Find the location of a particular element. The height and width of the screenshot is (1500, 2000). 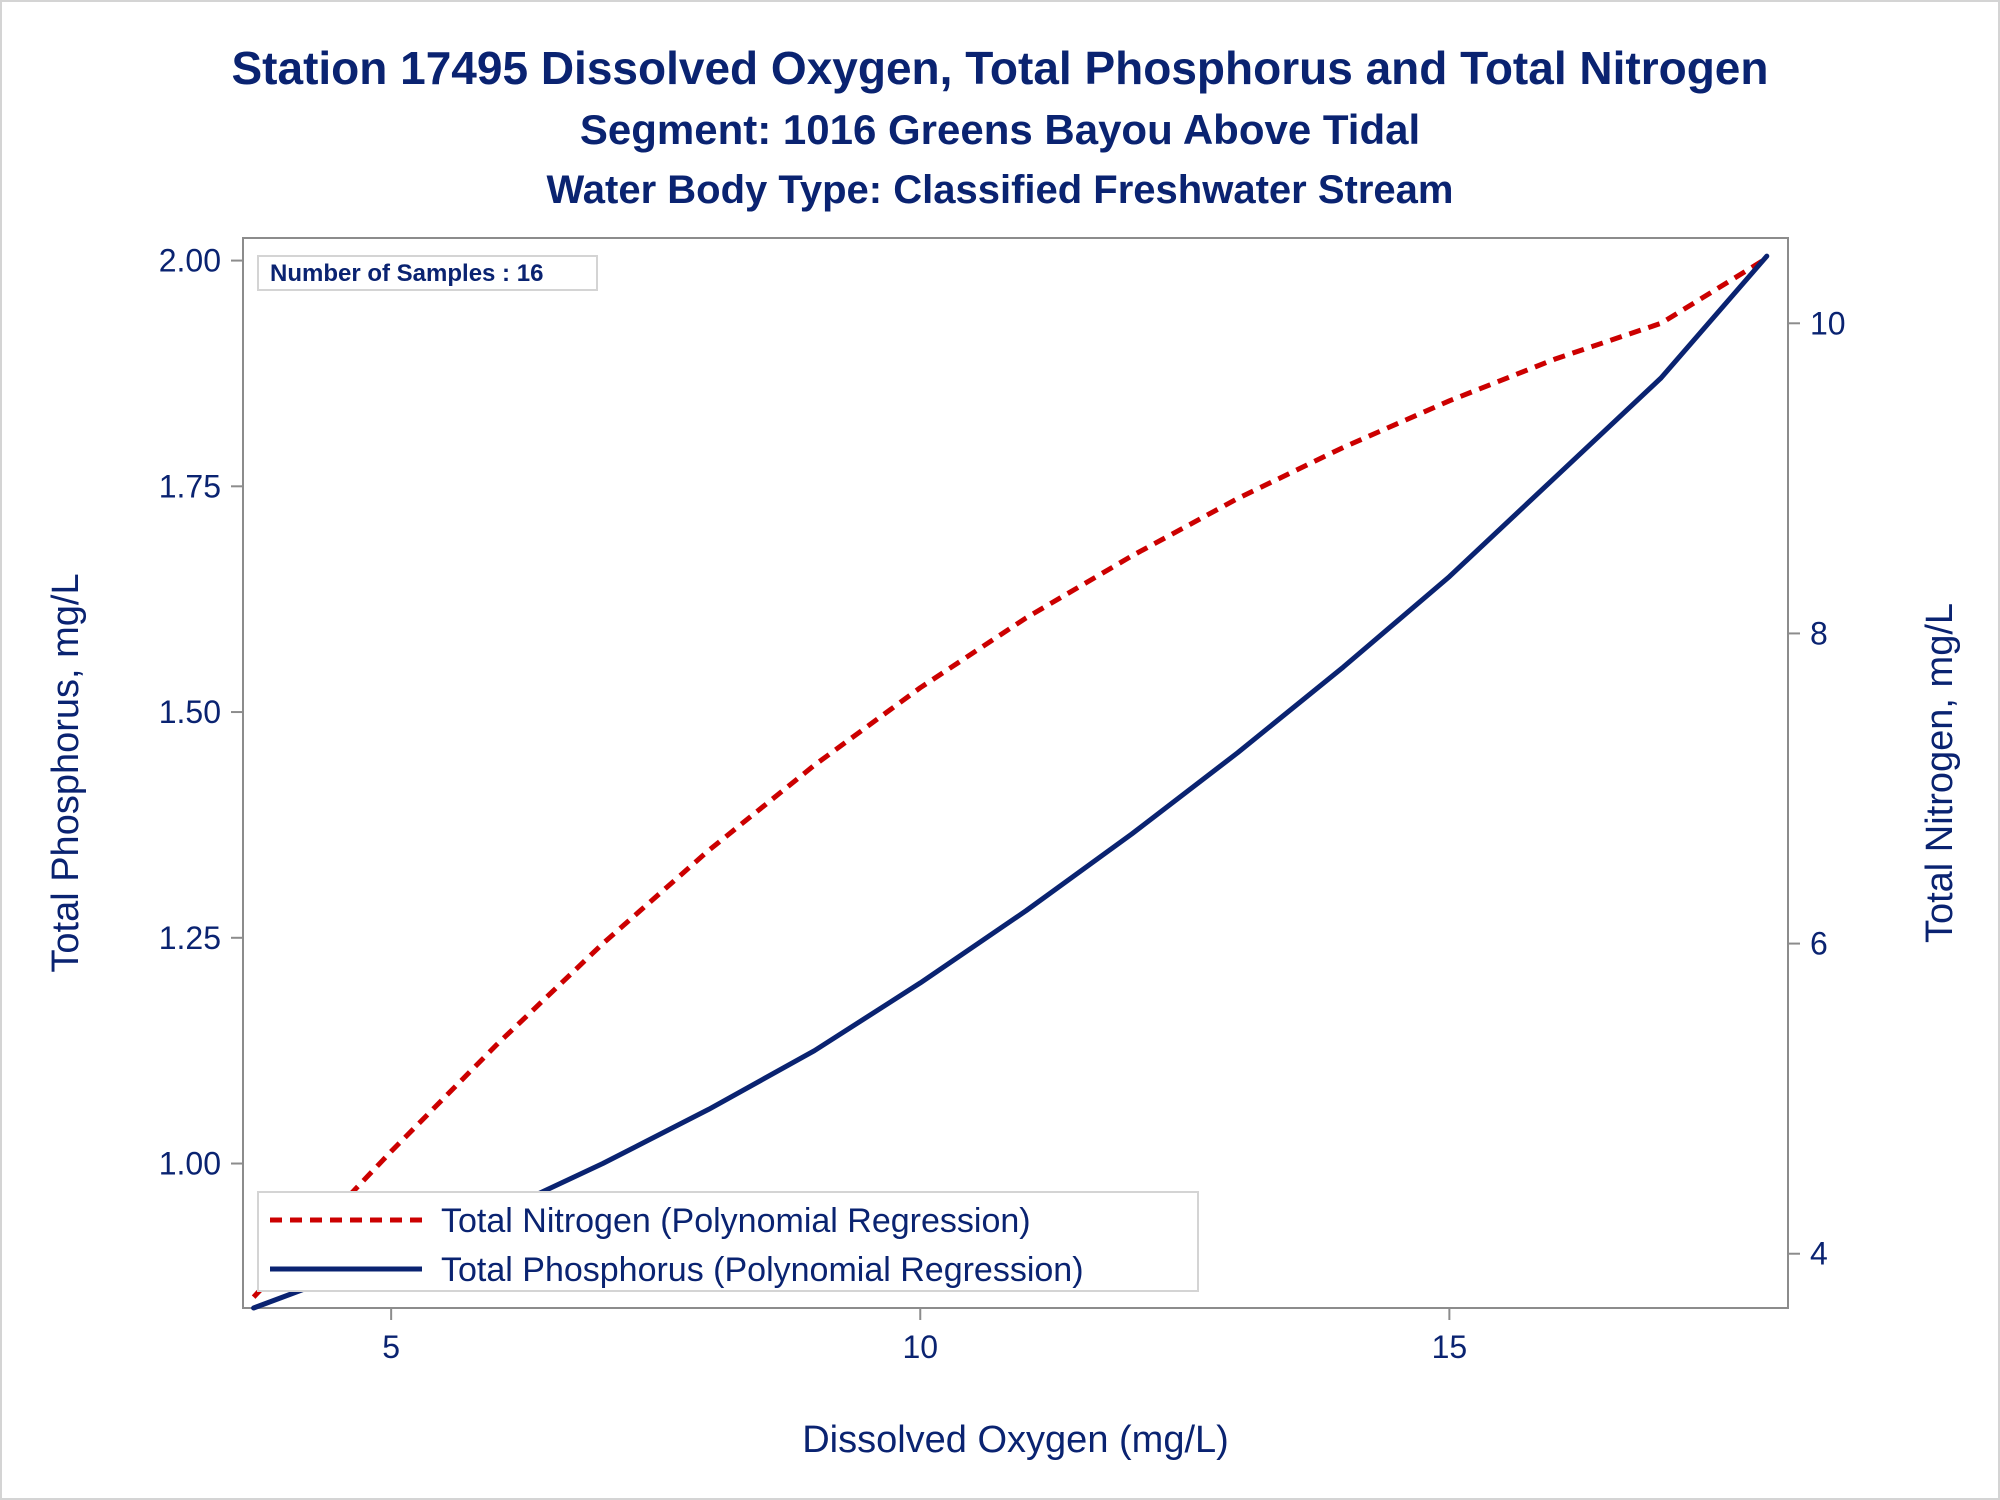

sample-count-inset: Number of Samples : 16 is located at coordinates (427, 273).